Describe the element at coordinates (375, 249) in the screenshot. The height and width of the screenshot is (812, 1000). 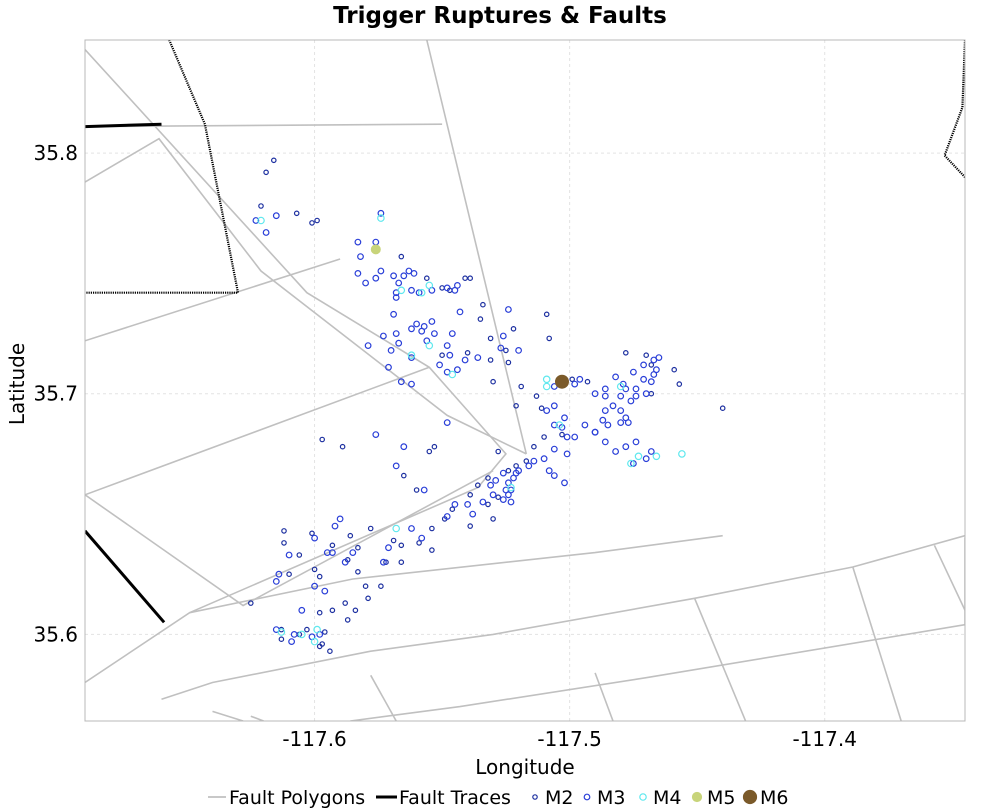
I see `point-m5` at that location.